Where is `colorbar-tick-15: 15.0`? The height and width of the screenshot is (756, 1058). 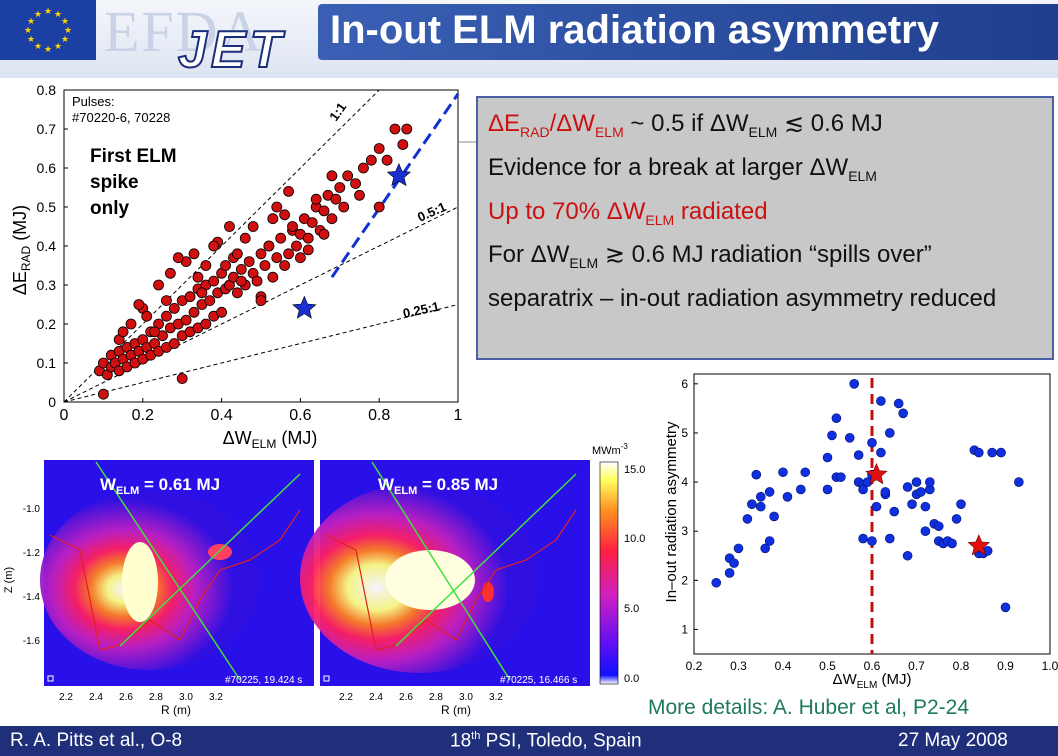 colorbar-tick-15: 15.0 is located at coordinates (634, 470).